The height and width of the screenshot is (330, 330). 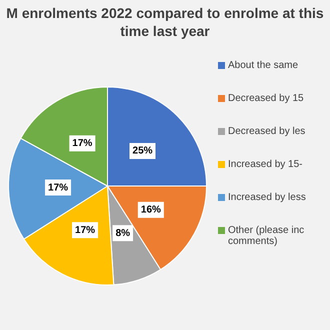 I want to click on legend-label: Increased by less, so click(x=267, y=197).